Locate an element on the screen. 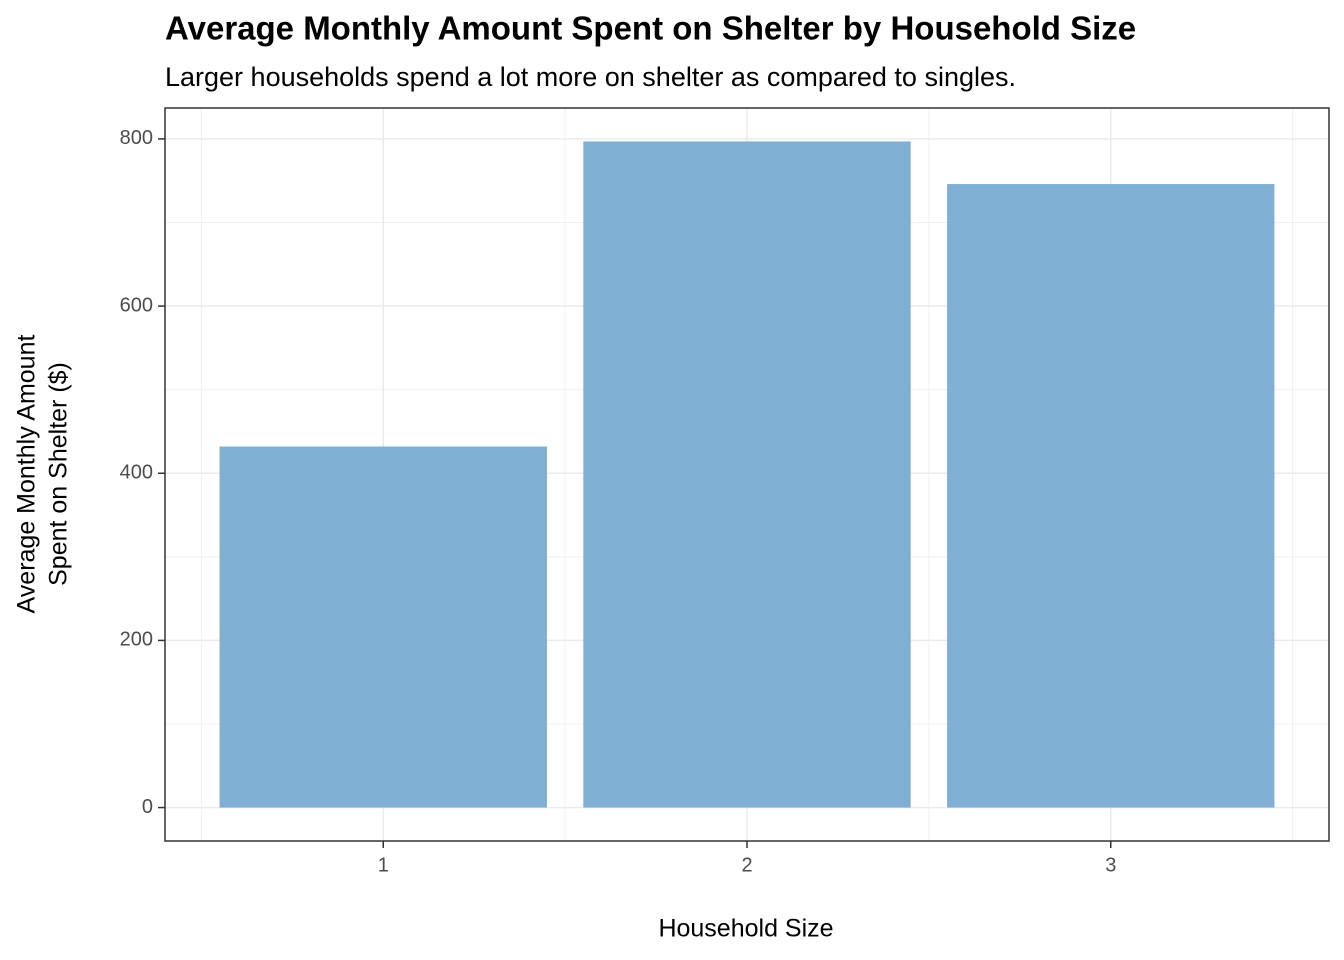 Image resolution: width=1344 pixels, height=960 pixels. x-tick-label: 3 is located at coordinates (1110, 865).